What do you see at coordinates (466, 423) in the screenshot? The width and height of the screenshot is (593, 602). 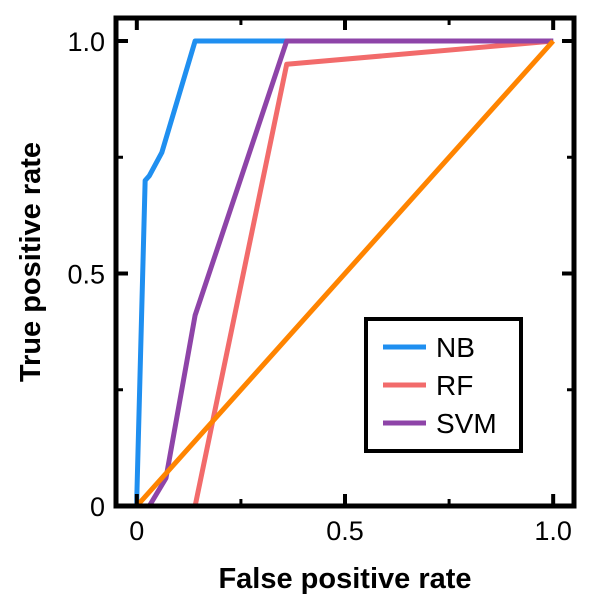 I see `legend-label-svm: SVM` at bounding box center [466, 423].